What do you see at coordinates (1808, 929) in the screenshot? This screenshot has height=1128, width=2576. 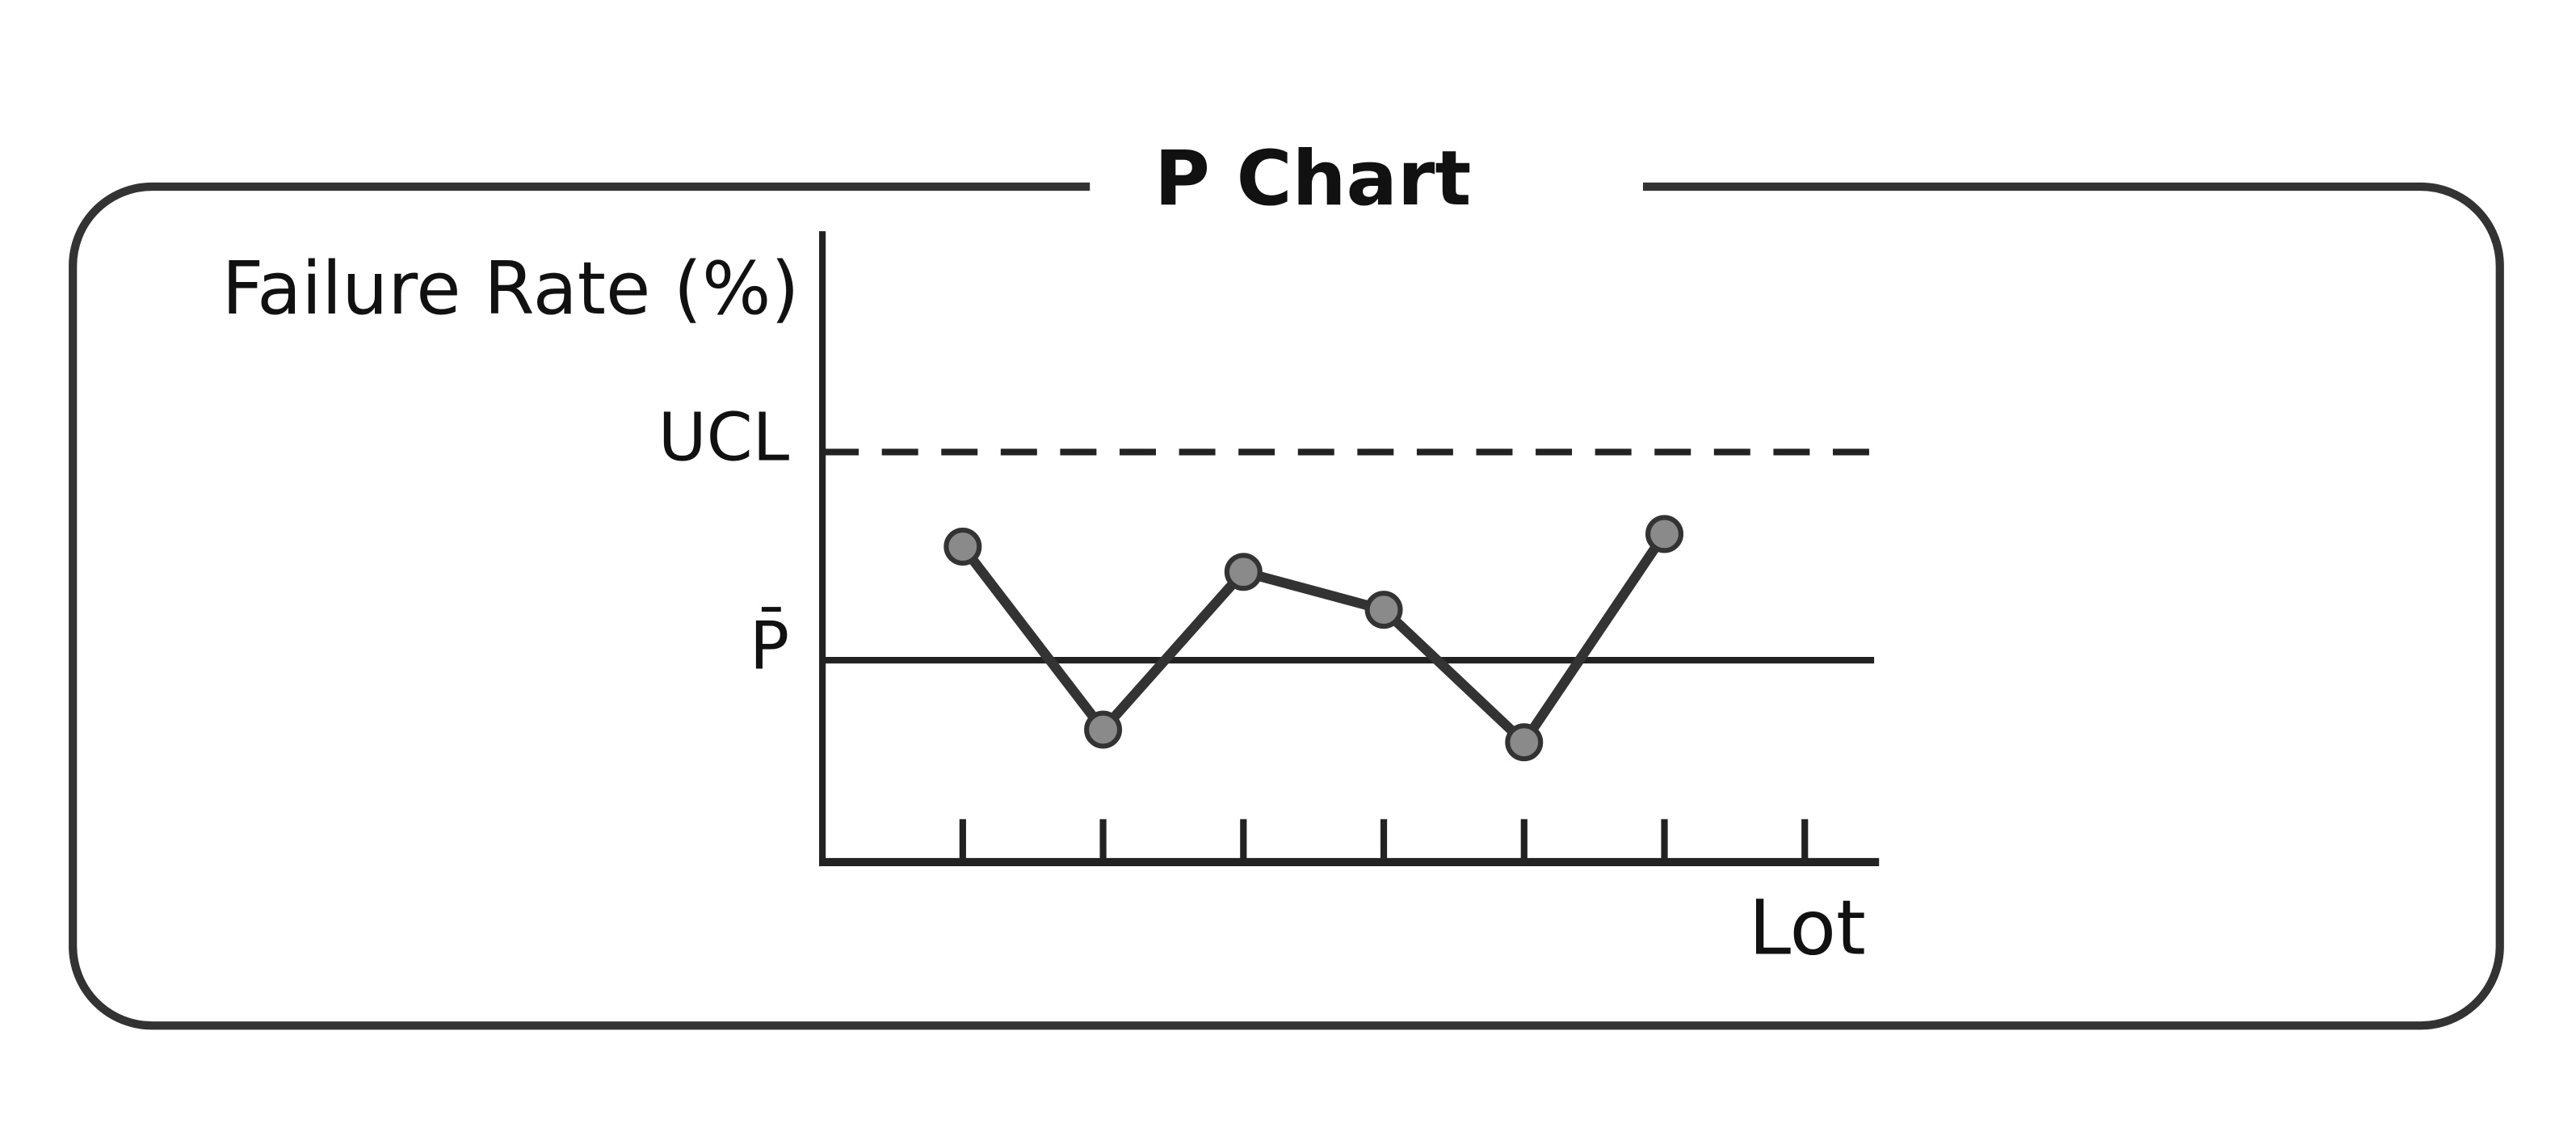 I see `x-axis-label: Lot` at bounding box center [1808, 929].